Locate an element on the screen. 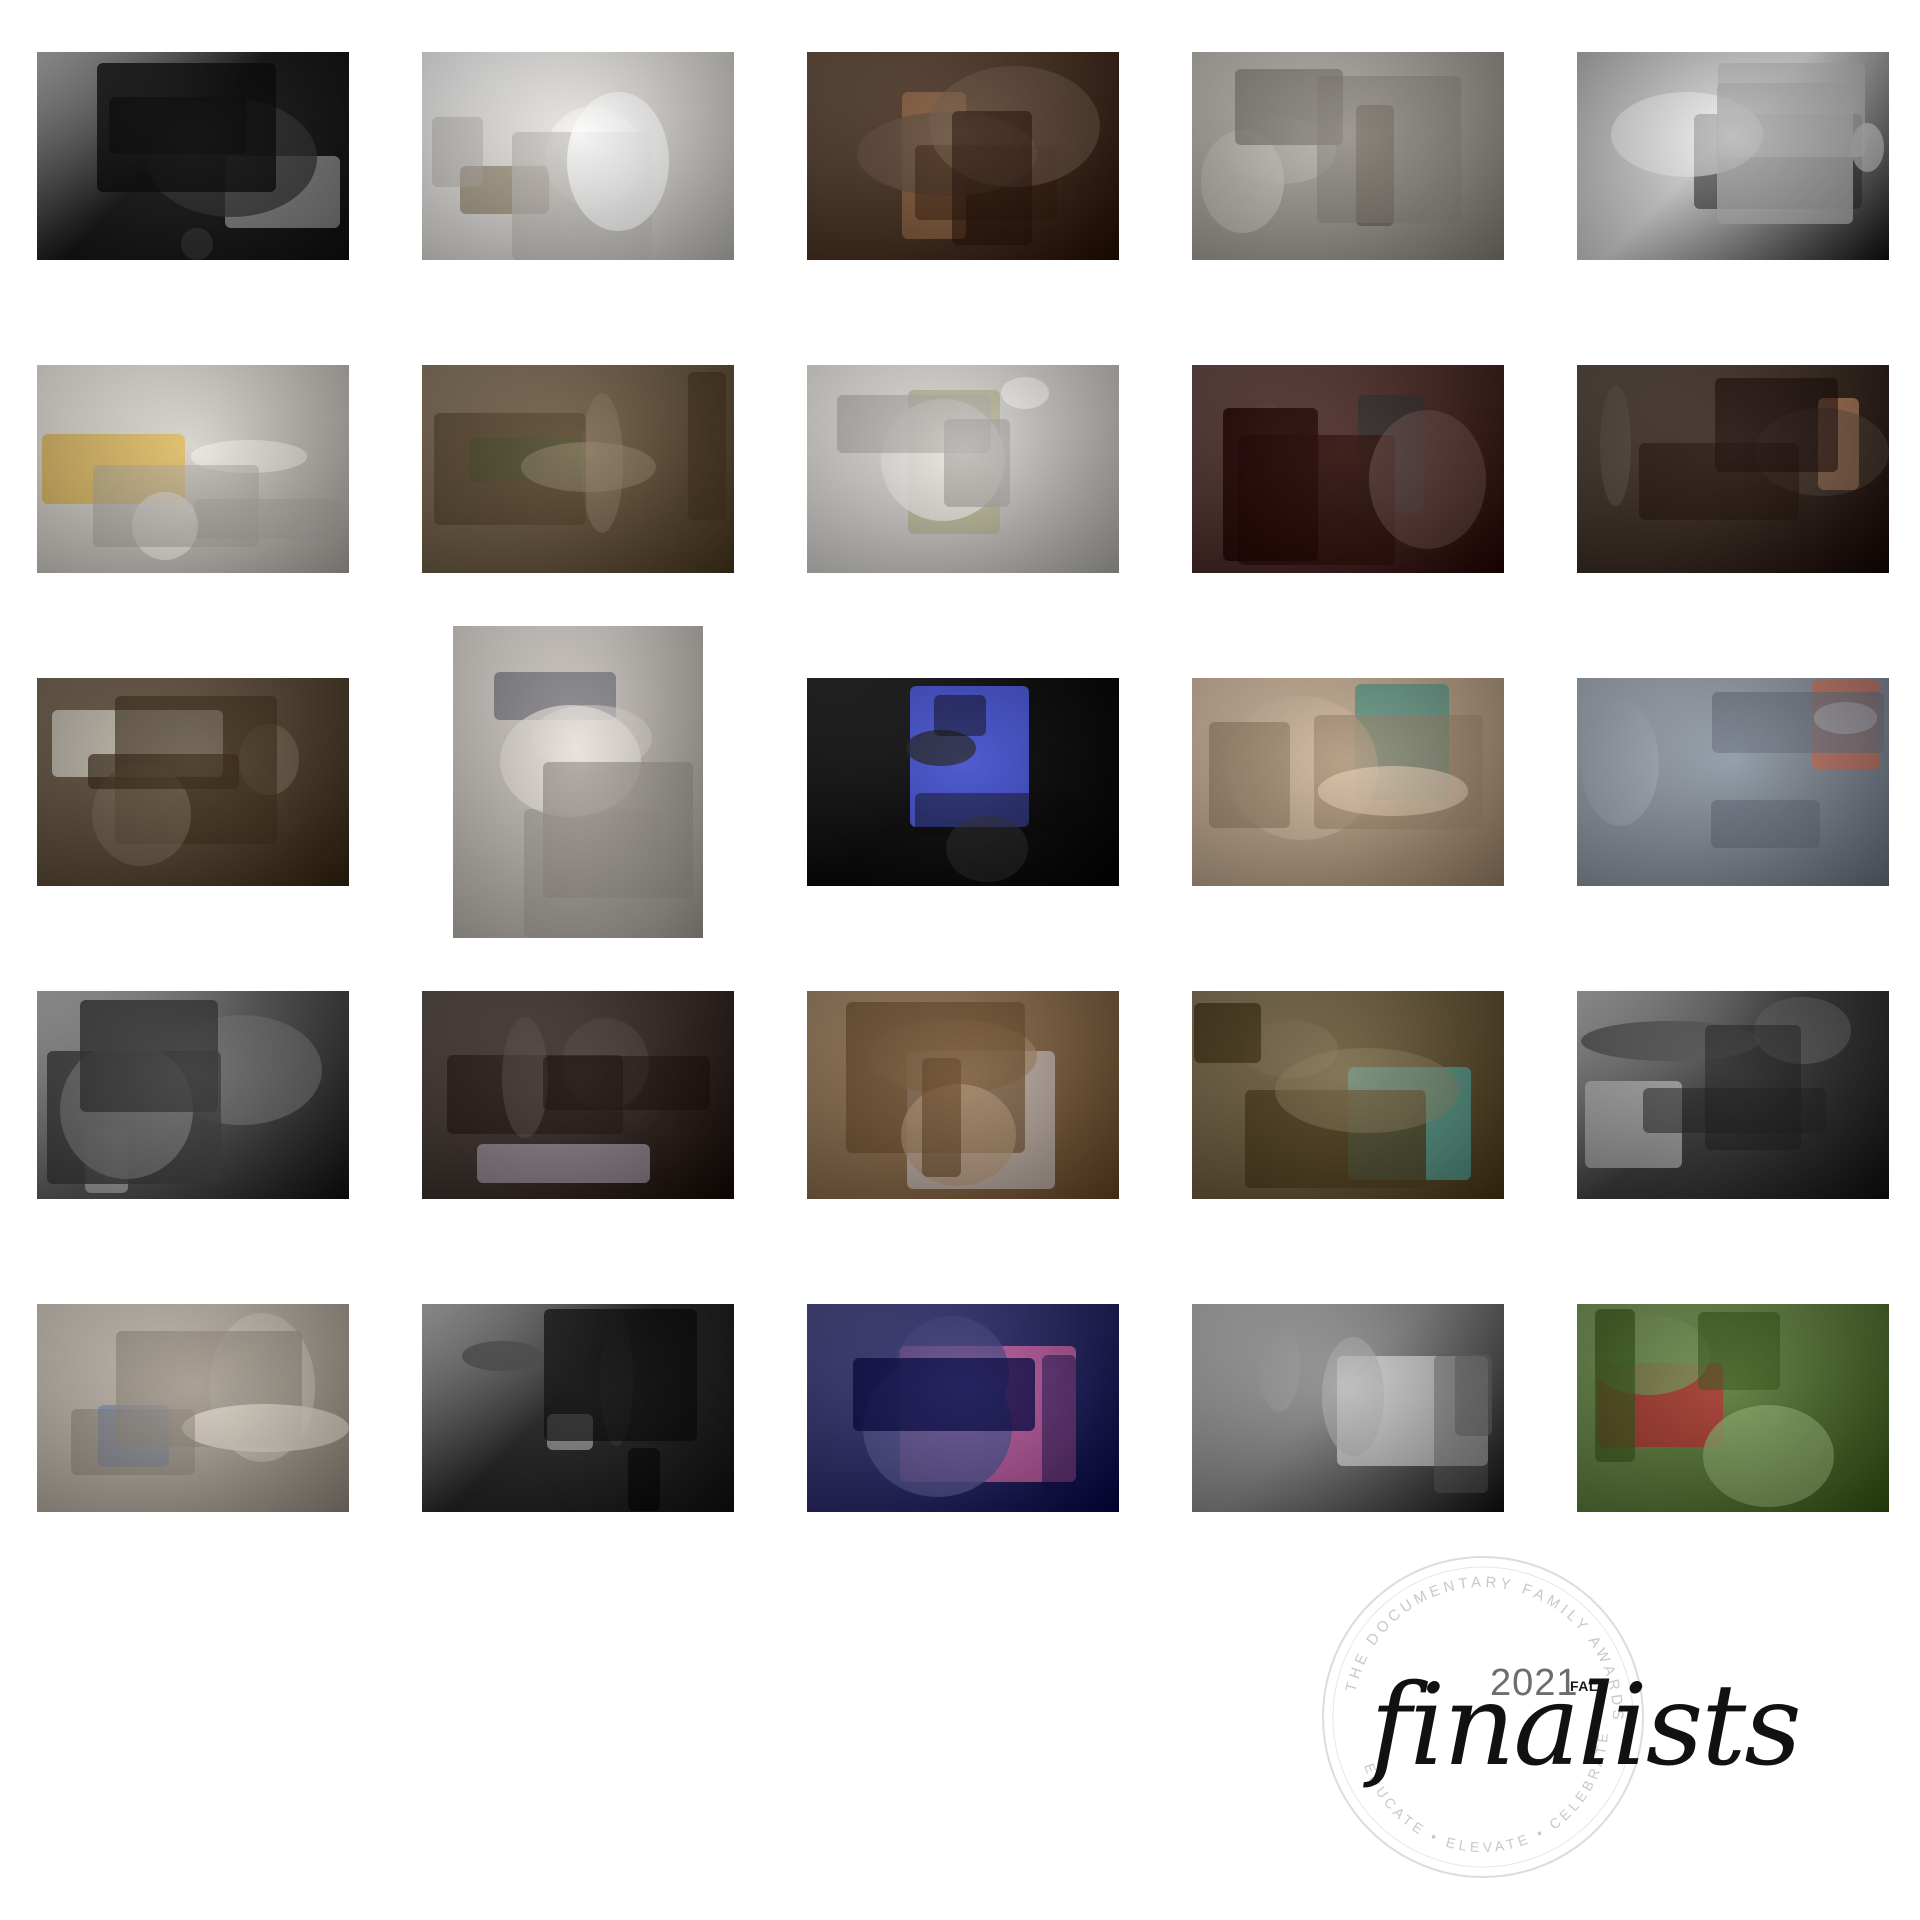  gallery-photo-kids-in-doorways is located at coordinates (193, 1408).